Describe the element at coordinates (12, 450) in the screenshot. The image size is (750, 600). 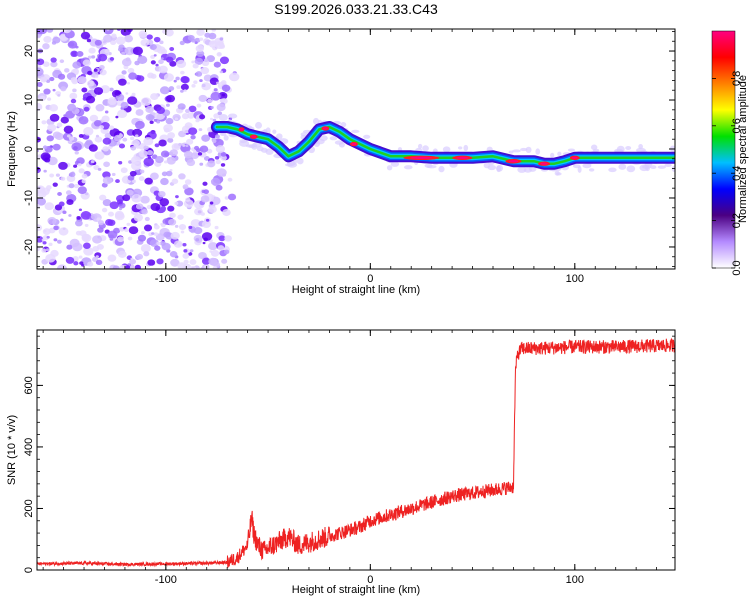
I see `snr-y-label: SNR (10 * v/v)` at that location.